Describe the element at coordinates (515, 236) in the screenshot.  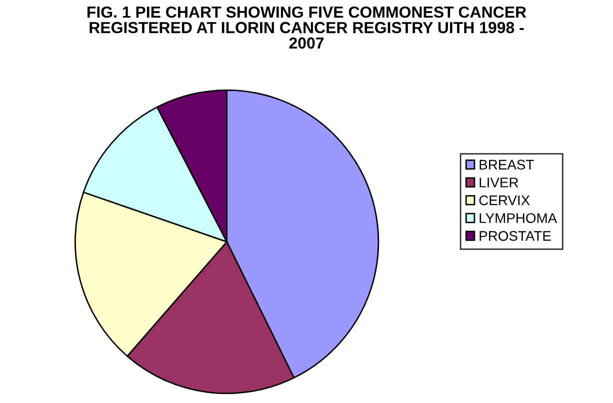
I see `legend-label: PROSTATE` at that location.